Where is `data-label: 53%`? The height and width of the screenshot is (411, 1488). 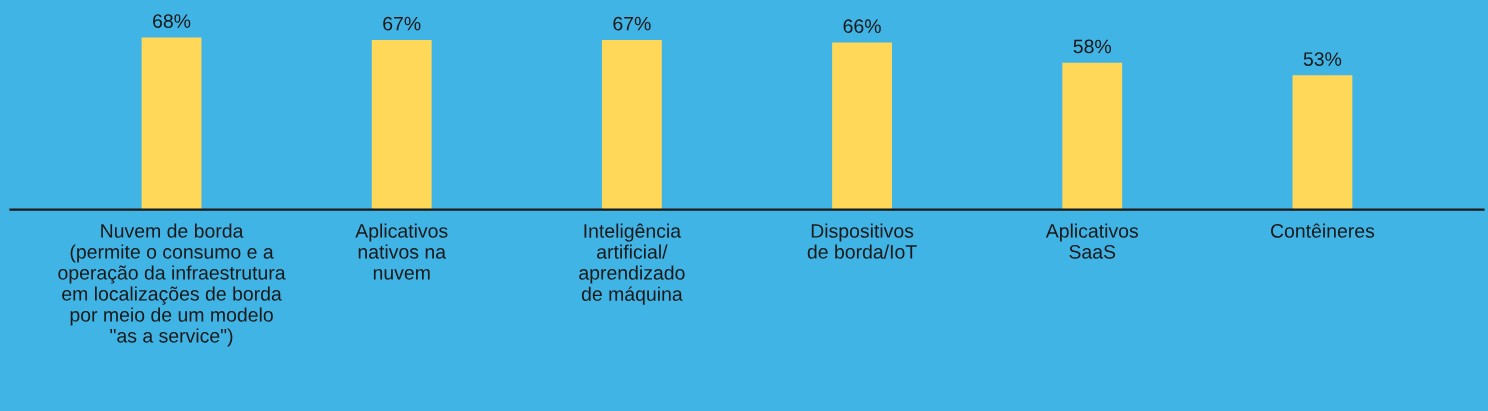
data-label: 53% is located at coordinates (1322, 59).